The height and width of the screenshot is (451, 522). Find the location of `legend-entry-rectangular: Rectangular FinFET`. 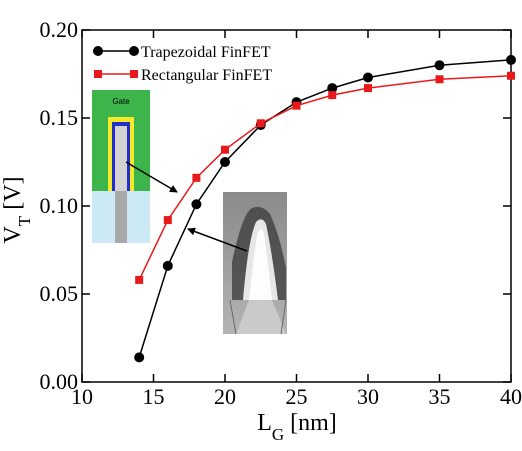

legend-entry-rectangular: Rectangular FinFET is located at coordinates (183, 75).